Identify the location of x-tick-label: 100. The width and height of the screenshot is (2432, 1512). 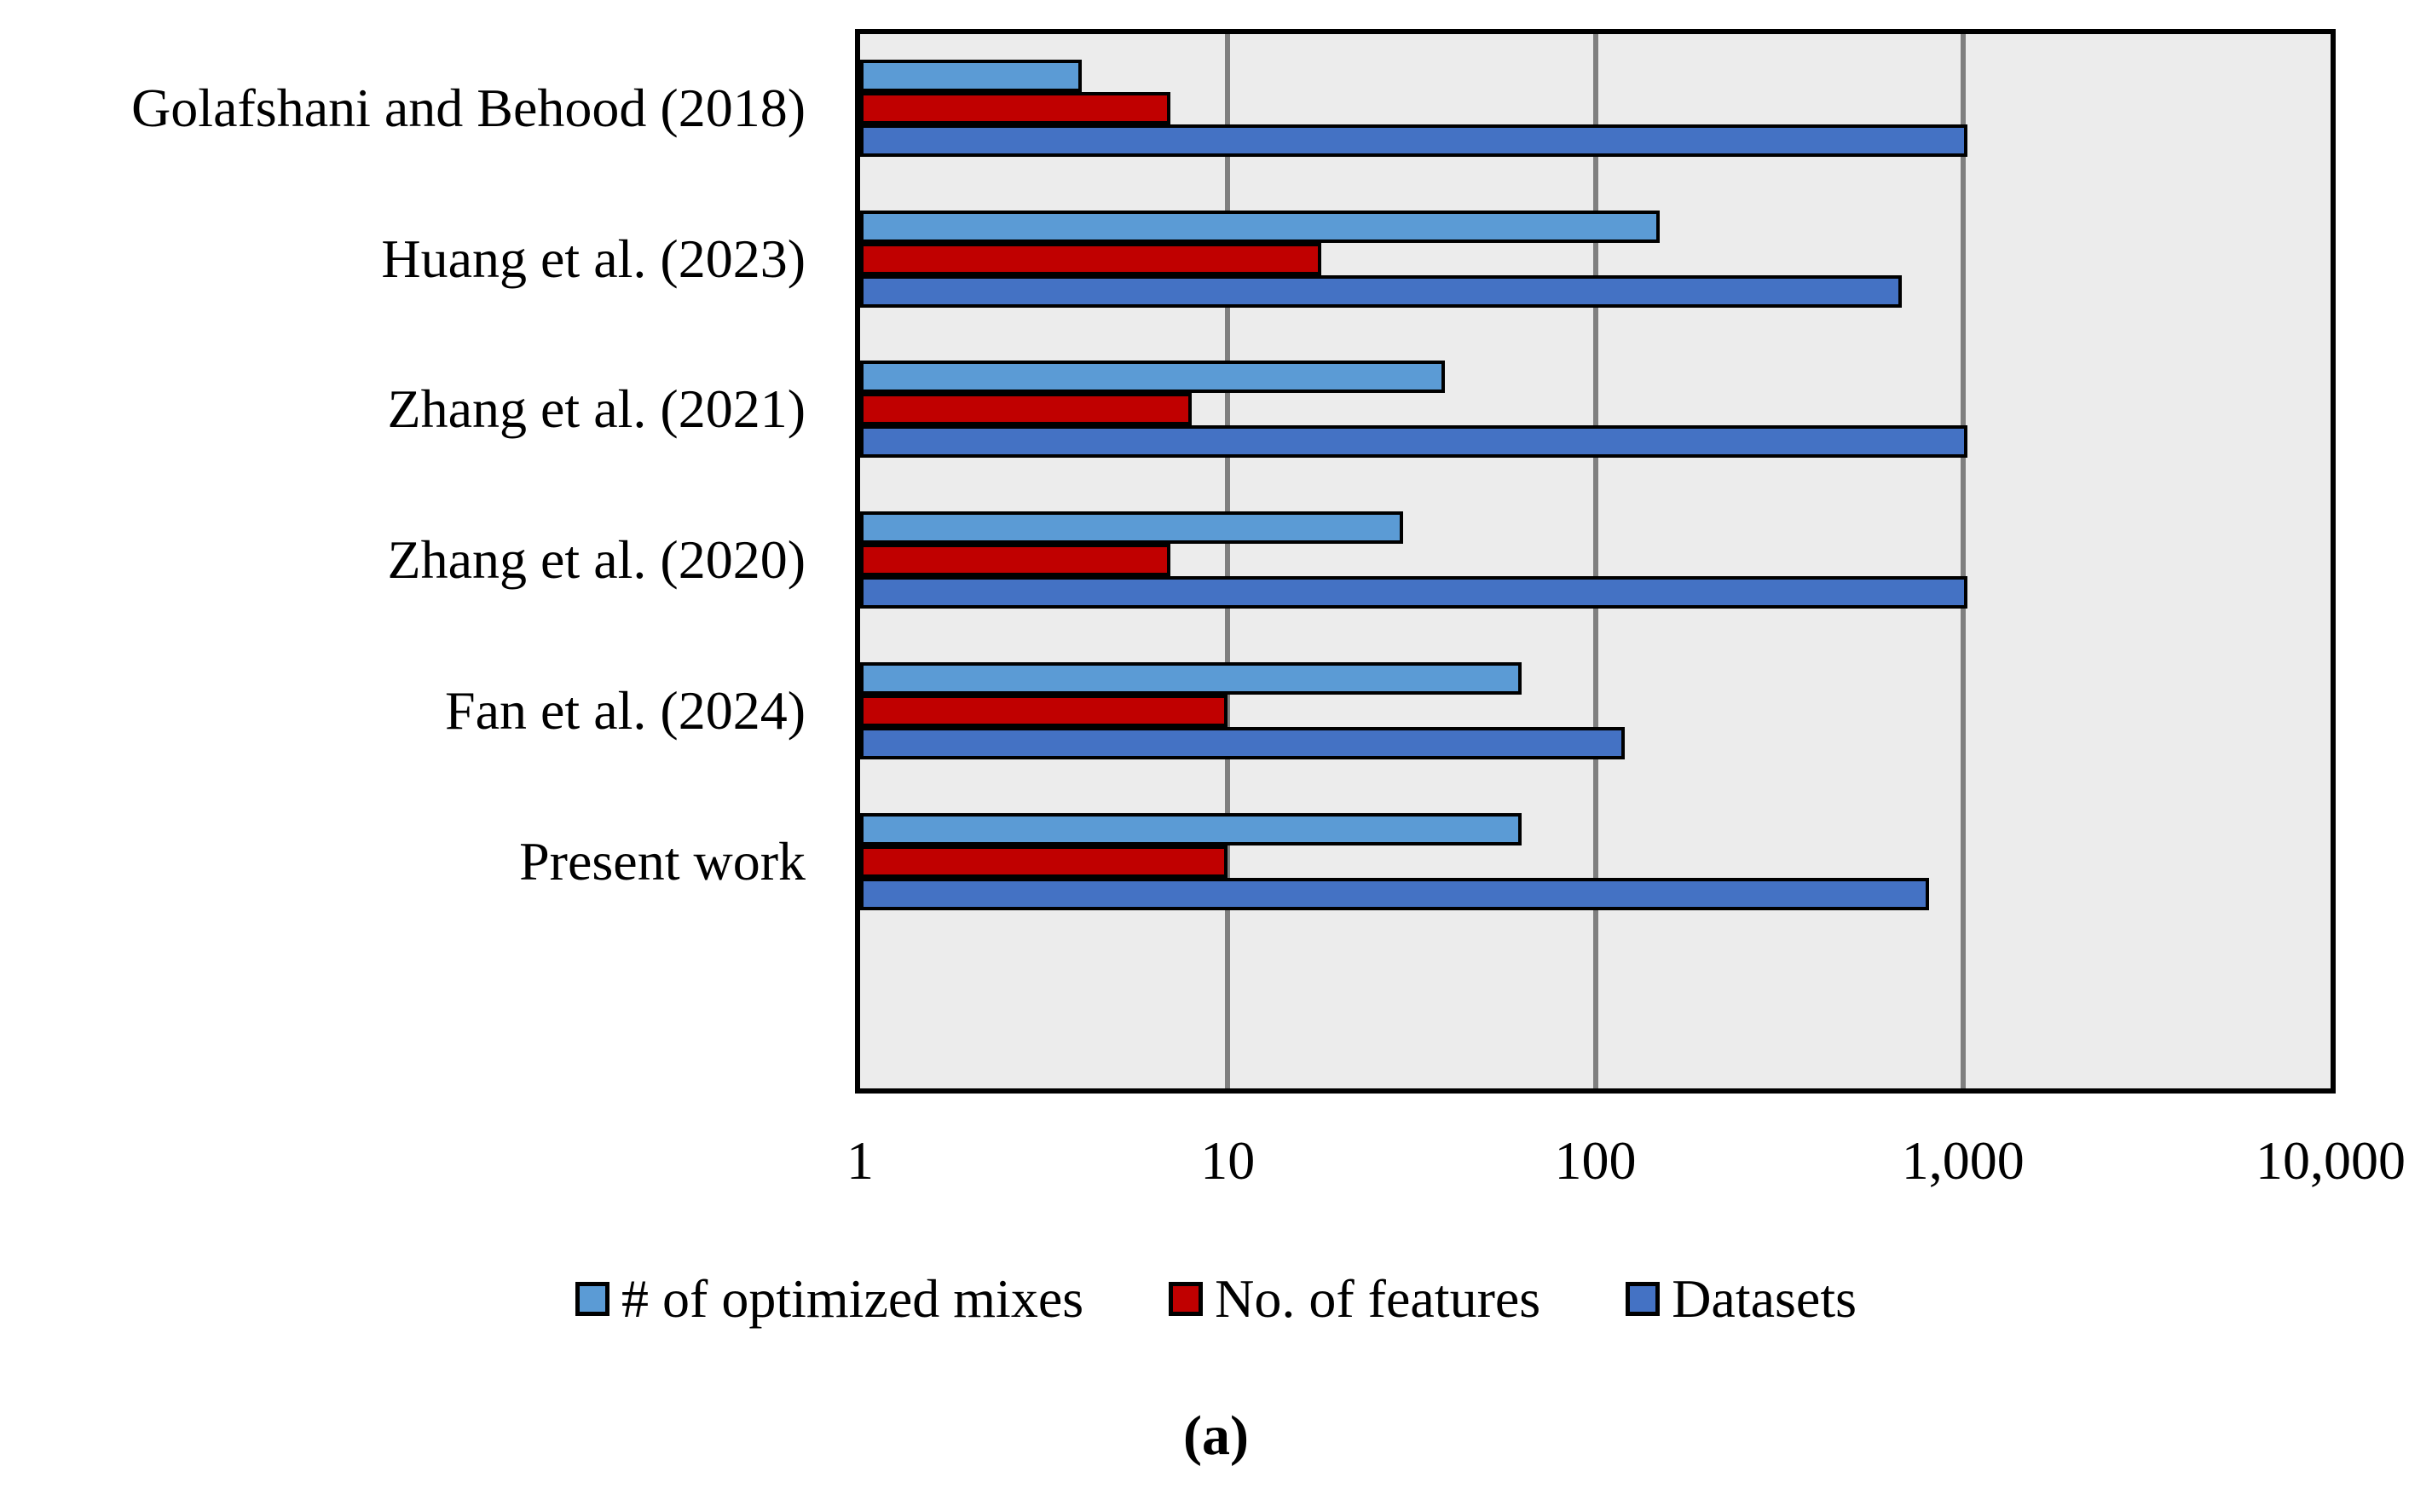
(1595, 1160).